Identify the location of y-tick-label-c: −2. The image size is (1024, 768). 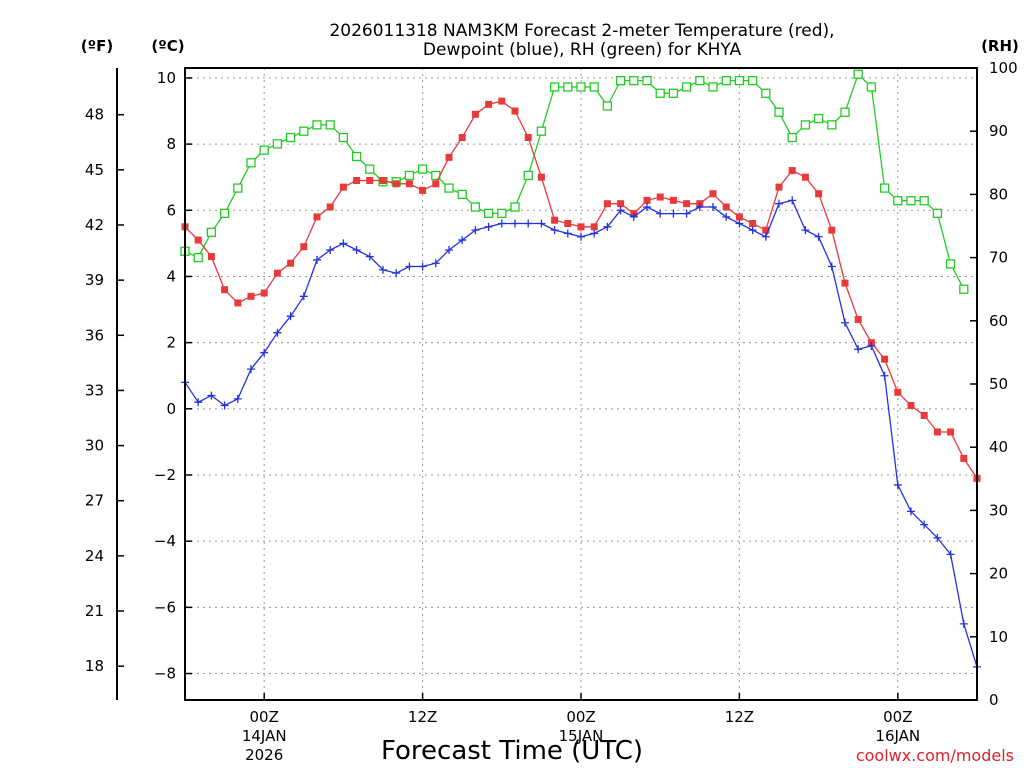
(165, 475).